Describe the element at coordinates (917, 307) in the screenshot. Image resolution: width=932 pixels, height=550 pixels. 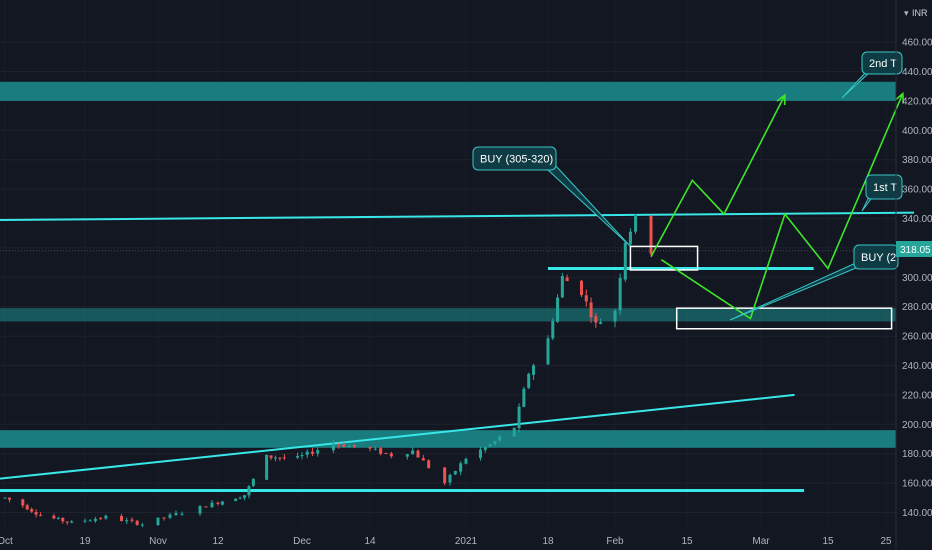
I see `y-tick-label: 280.00` at that location.